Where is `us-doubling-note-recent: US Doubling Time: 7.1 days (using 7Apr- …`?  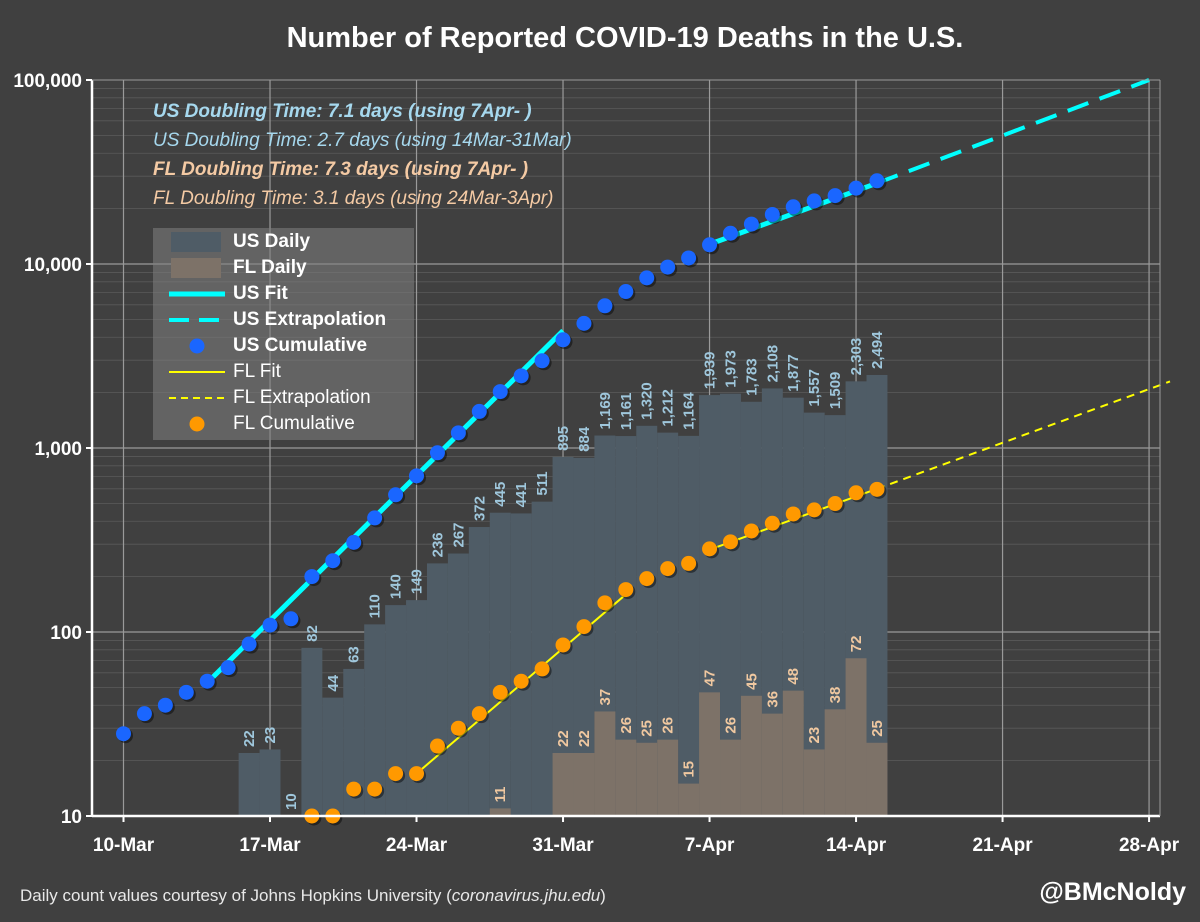 us-doubling-note-recent: US Doubling Time: 7.1 days (using 7Apr- … is located at coordinates (342, 111).